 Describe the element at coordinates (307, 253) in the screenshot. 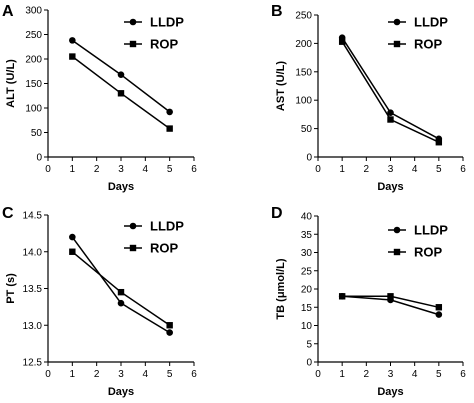

I see `y-tick-label: 30` at that location.